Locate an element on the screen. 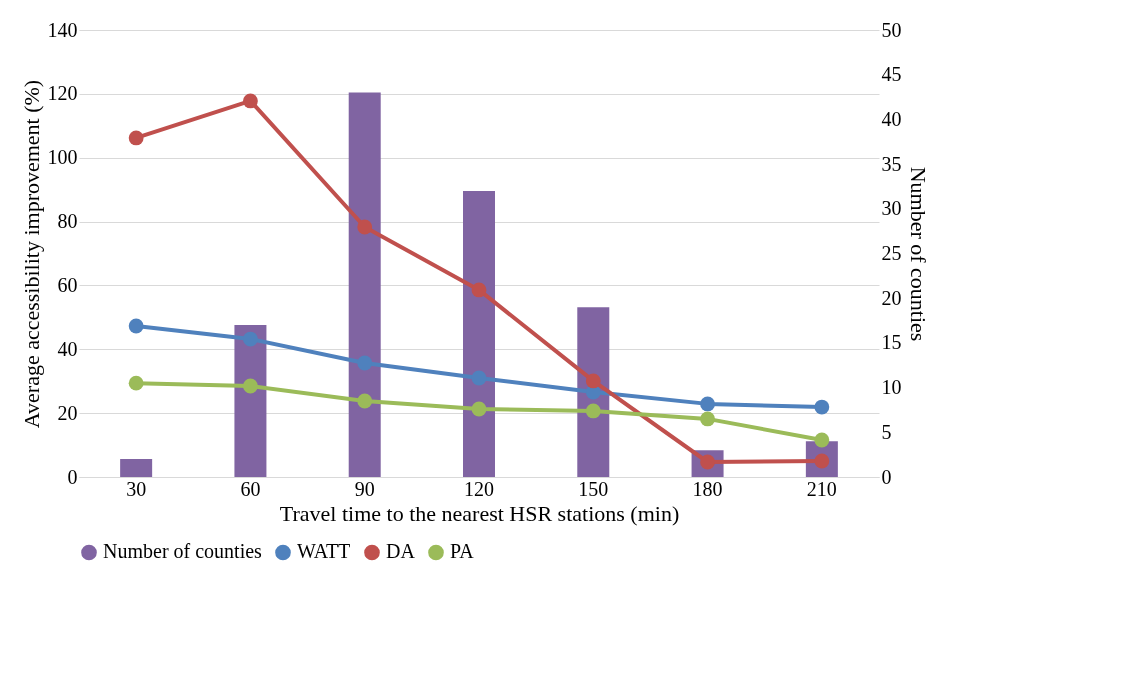 The image size is (1140, 684). y2-axis-title: Number of counties is located at coordinates (918, 254).